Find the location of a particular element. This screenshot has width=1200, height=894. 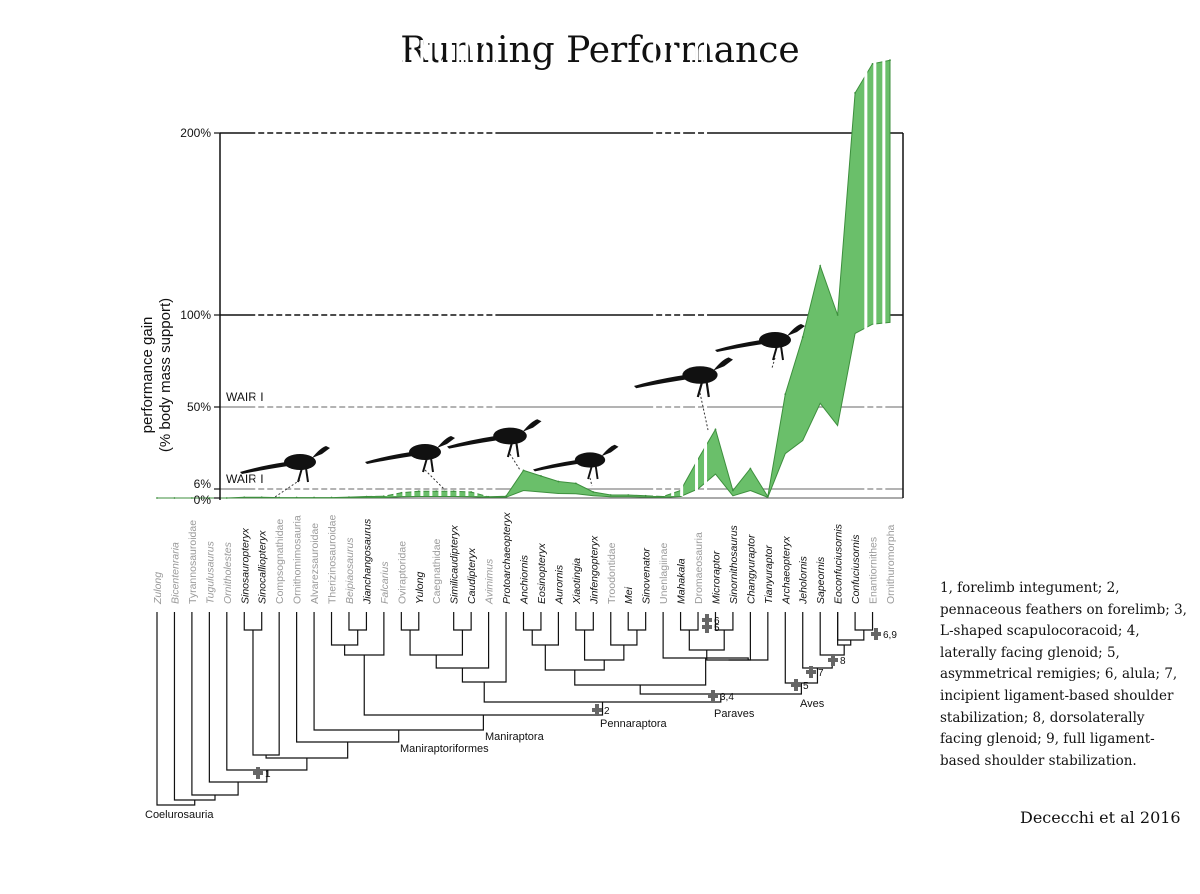

character-marker: 8 is located at coordinates (837, 660).